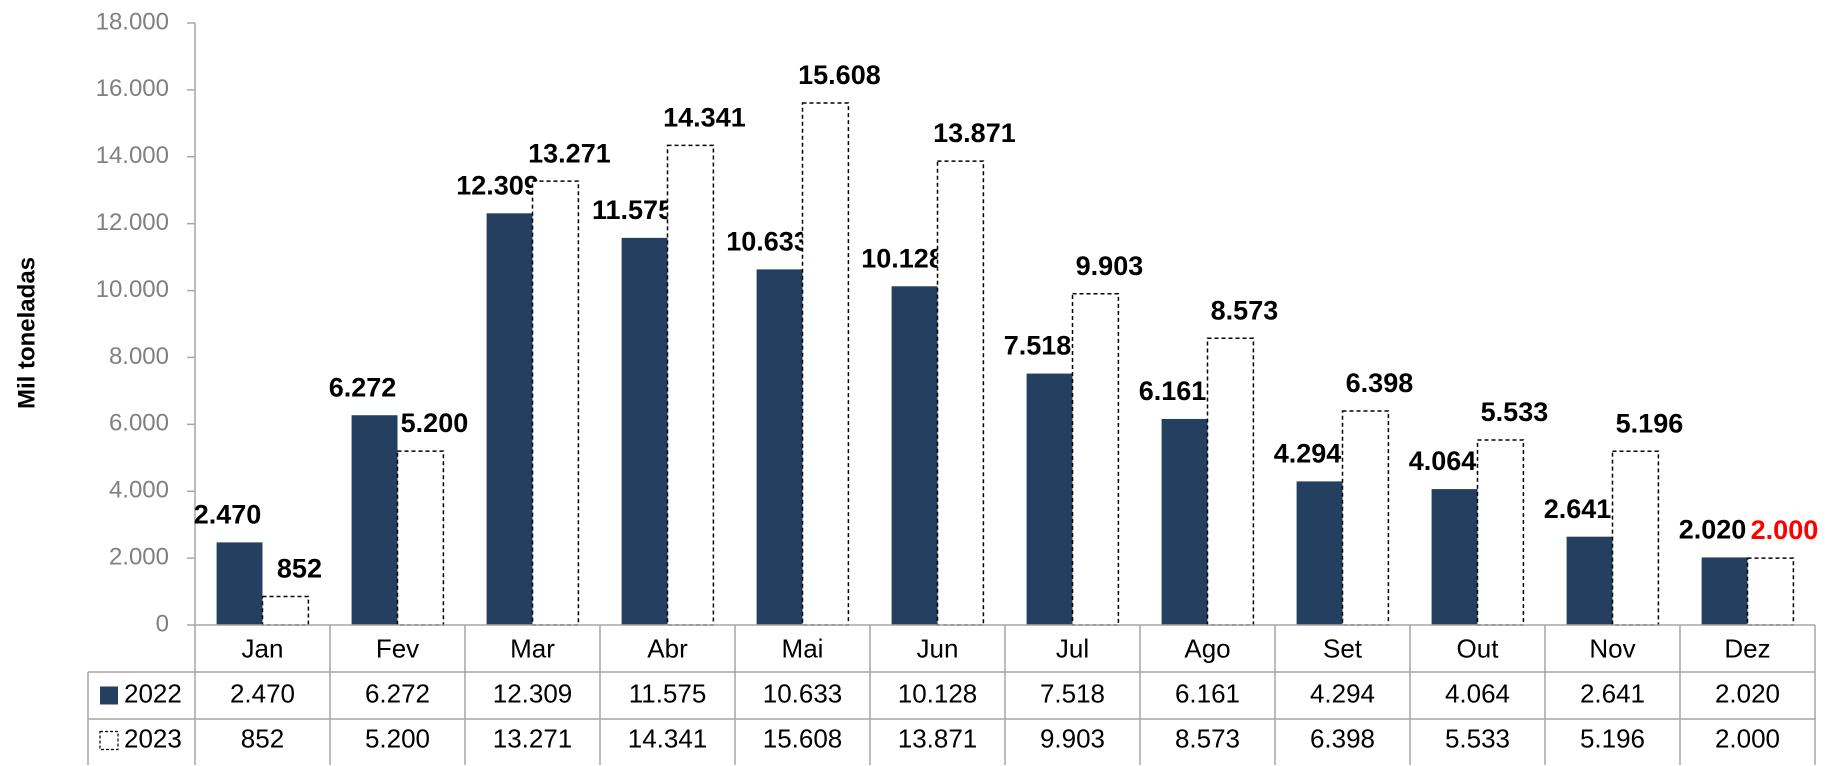  What do you see at coordinates (1173, 391) in the screenshot?
I see `data-label: 6.161` at bounding box center [1173, 391].